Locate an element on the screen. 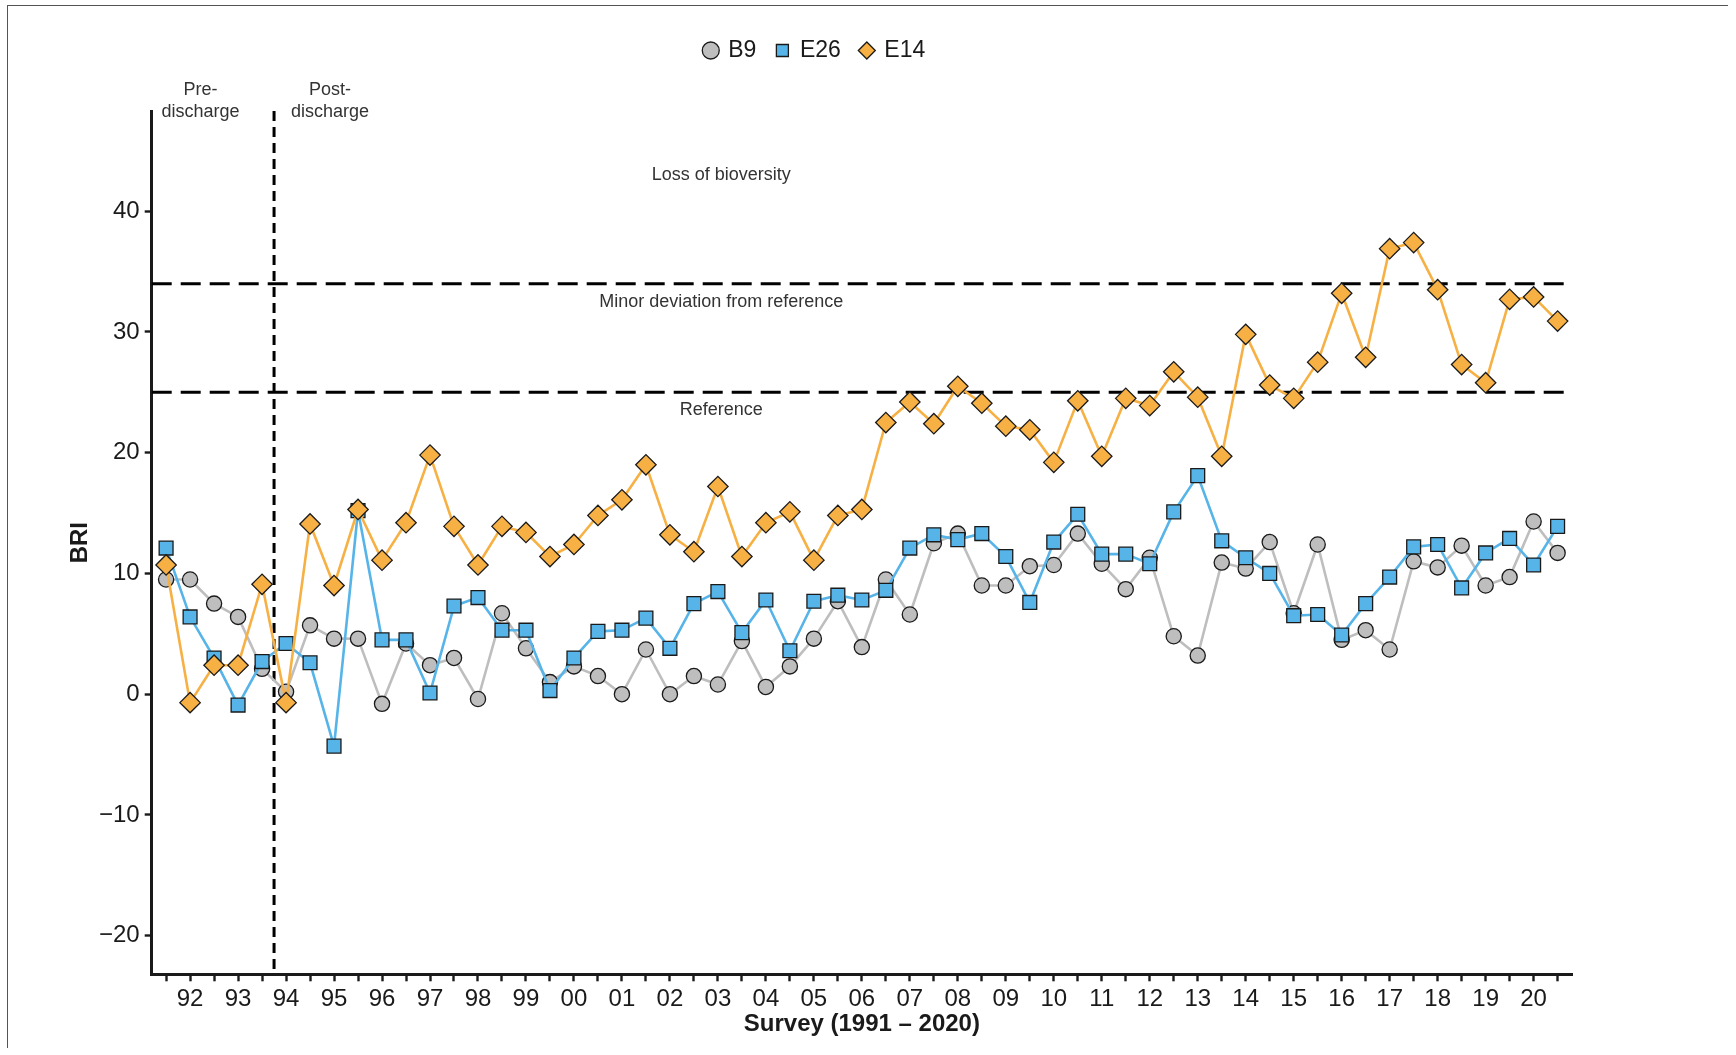 The width and height of the screenshot is (1736, 1055). y-tick-label: −20 is located at coordinates (119, 934).